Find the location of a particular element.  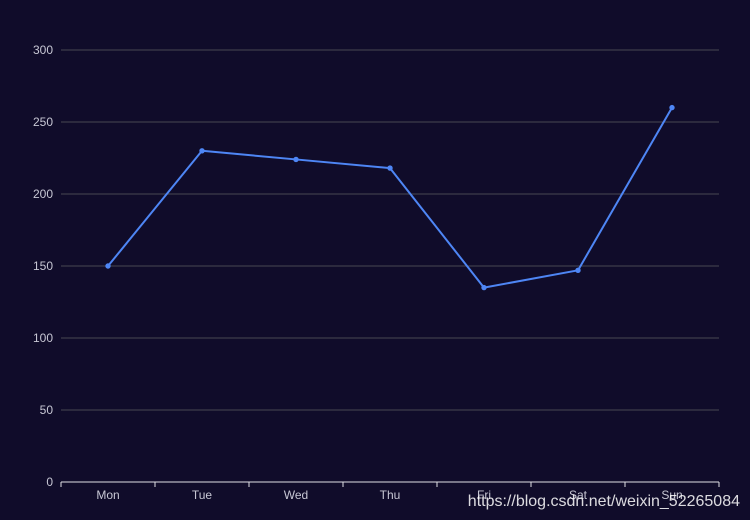

x-tick-label: Fri is located at coordinates (484, 495).